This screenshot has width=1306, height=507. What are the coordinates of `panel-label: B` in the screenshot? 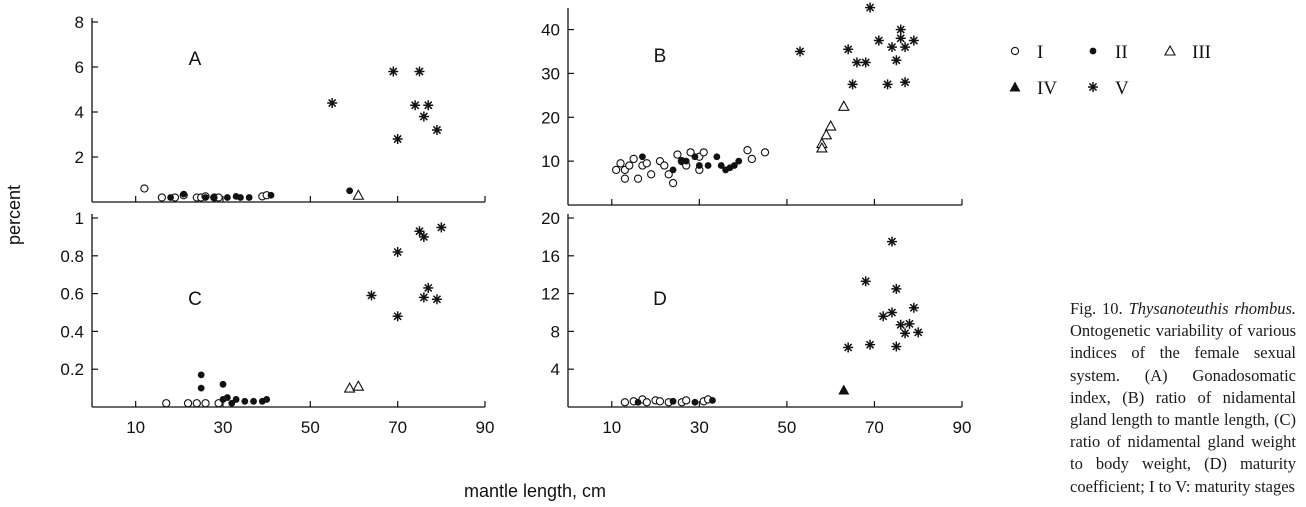 It's located at (660, 56).